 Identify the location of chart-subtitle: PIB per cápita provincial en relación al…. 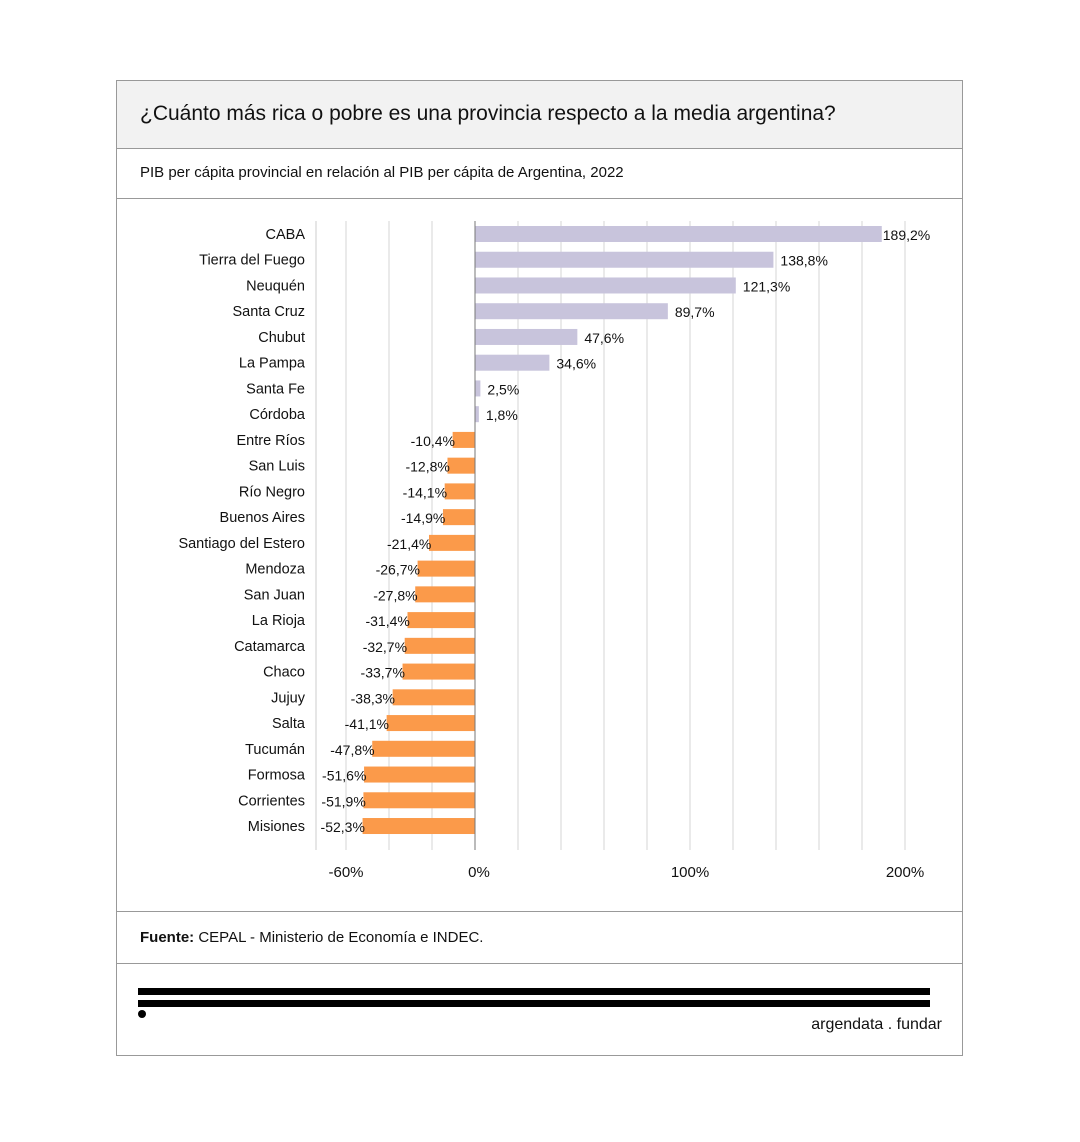
(382, 172).